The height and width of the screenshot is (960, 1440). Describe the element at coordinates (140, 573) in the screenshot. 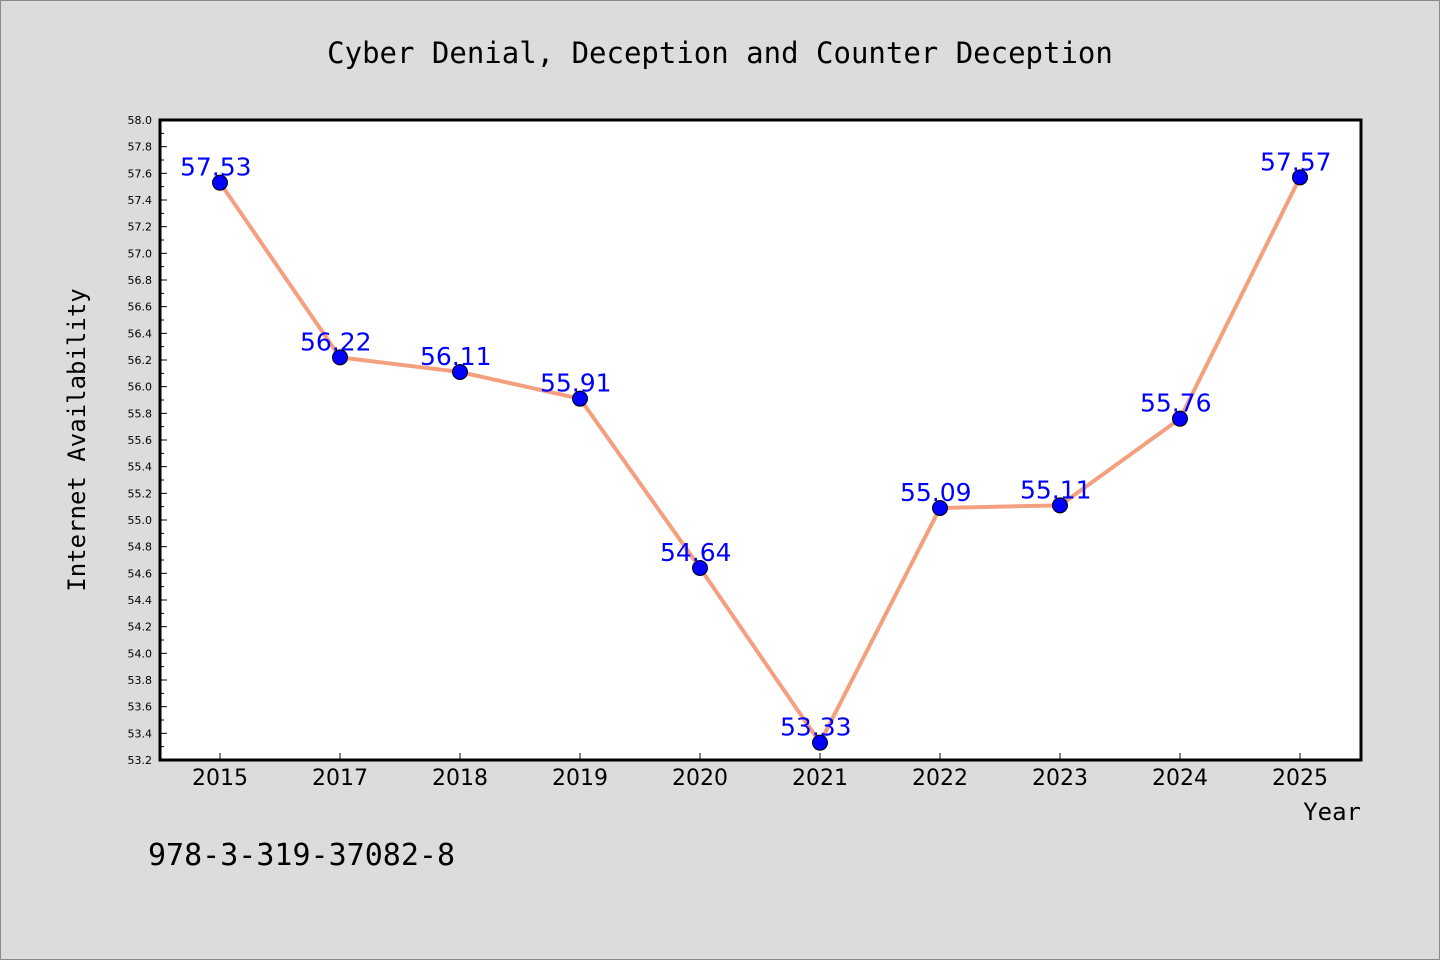

I see `y-tick-label: 54.6` at that location.